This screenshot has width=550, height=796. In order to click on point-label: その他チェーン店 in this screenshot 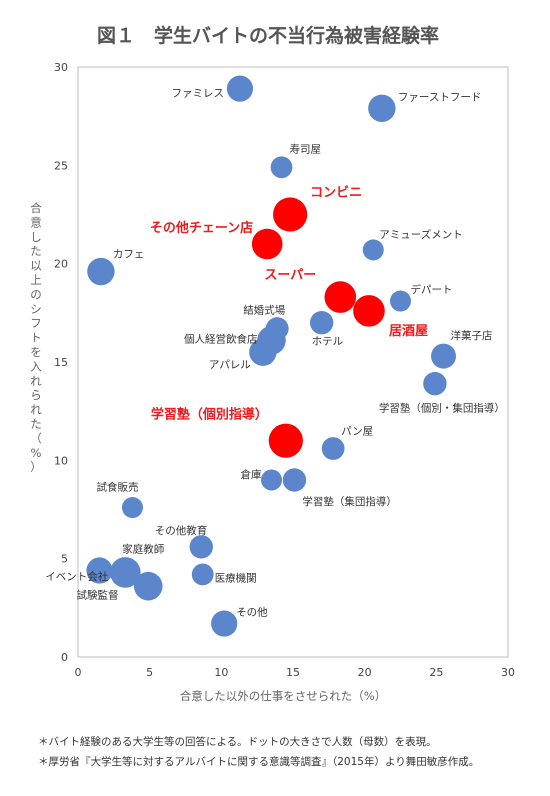, I will do `click(201, 228)`.